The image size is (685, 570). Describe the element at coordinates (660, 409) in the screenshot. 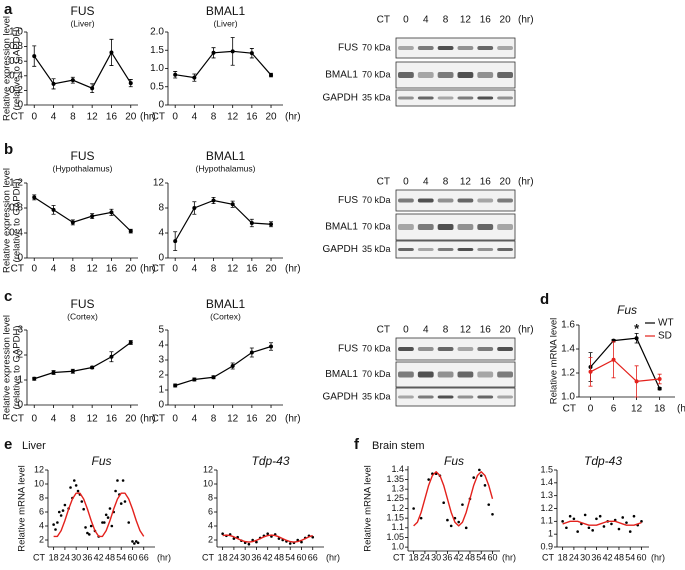

I see `x-tick-label: 18` at that location.